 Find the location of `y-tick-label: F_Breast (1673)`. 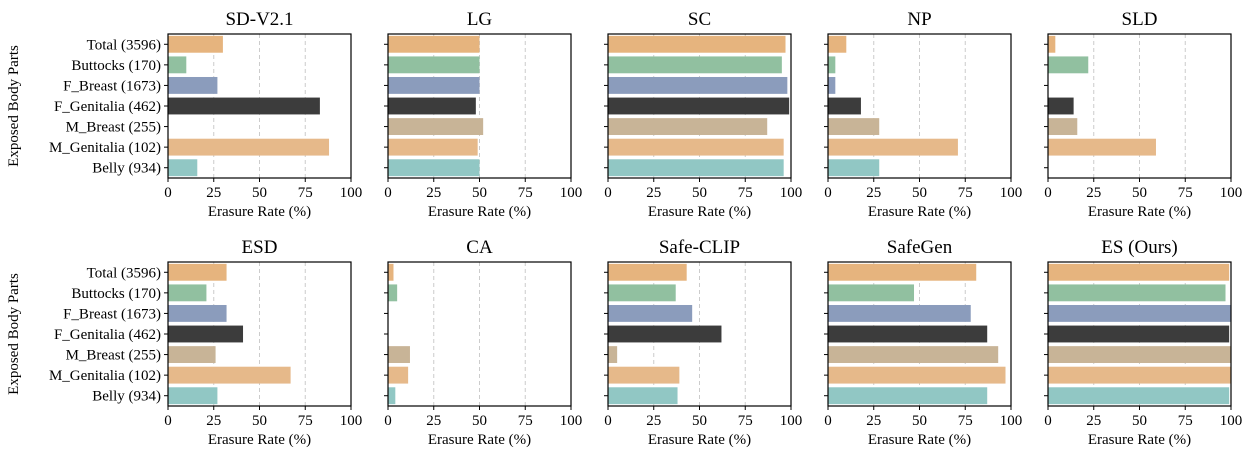

y-tick-label: F_Breast (1673) is located at coordinates (112, 314).